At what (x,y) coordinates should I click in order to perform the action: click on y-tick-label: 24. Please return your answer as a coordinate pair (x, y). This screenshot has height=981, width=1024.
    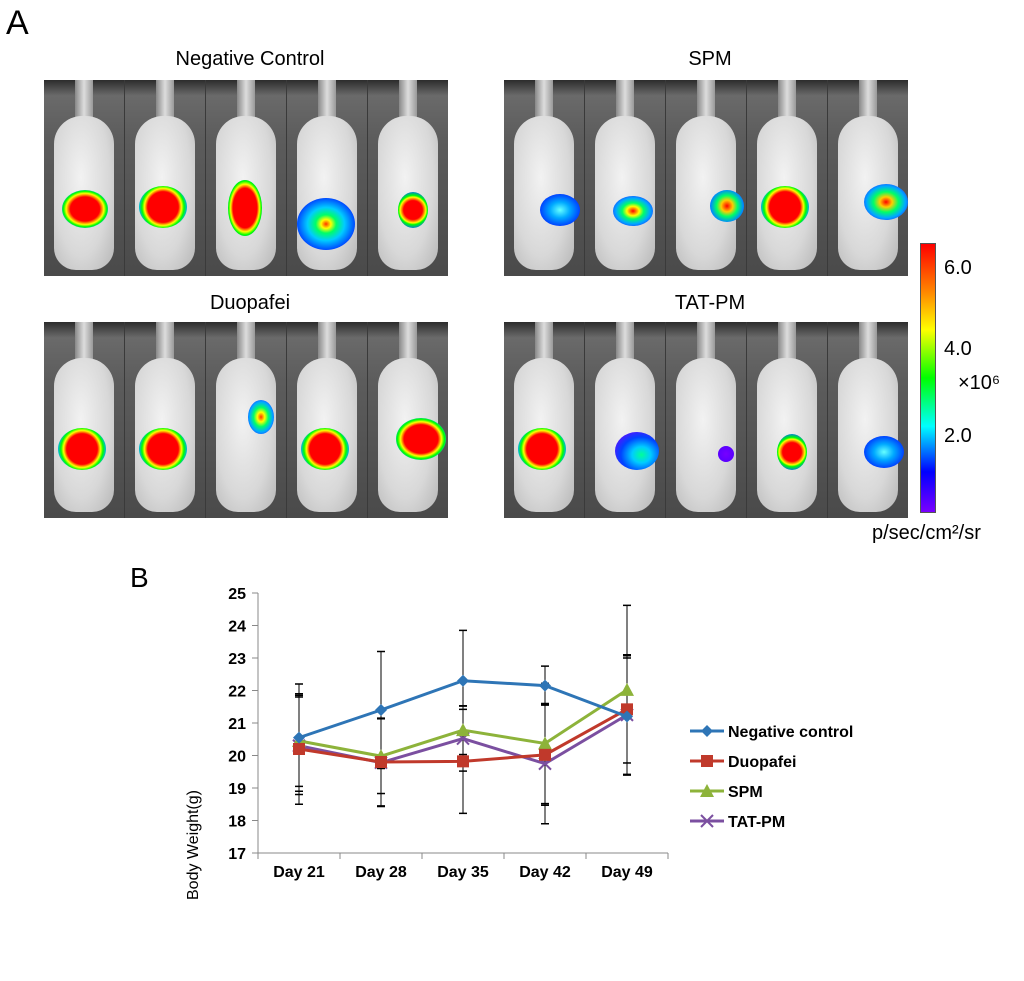
    Looking at the image, I should click on (237, 627).